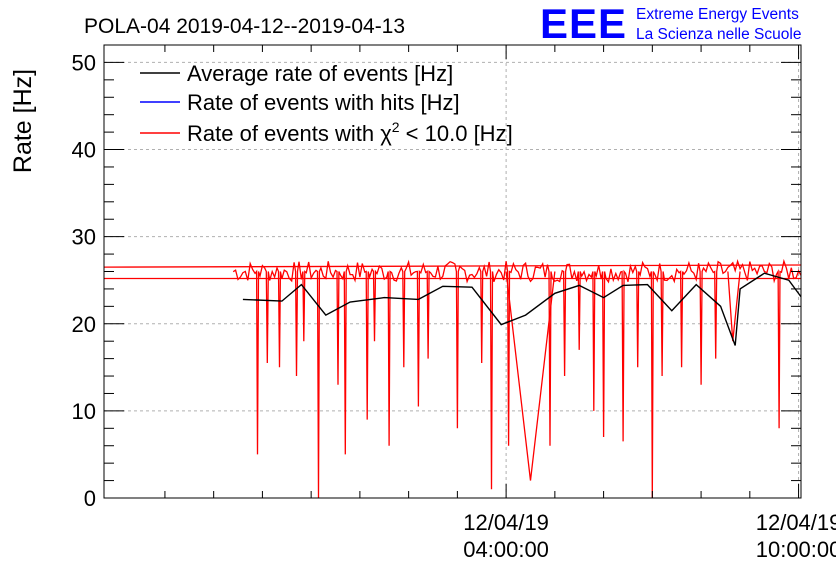 Image resolution: width=836 pixels, height=572 pixels. What do you see at coordinates (84, 150) in the screenshot?
I see `y-tick-label: 40` at bounding box center [84, 150].